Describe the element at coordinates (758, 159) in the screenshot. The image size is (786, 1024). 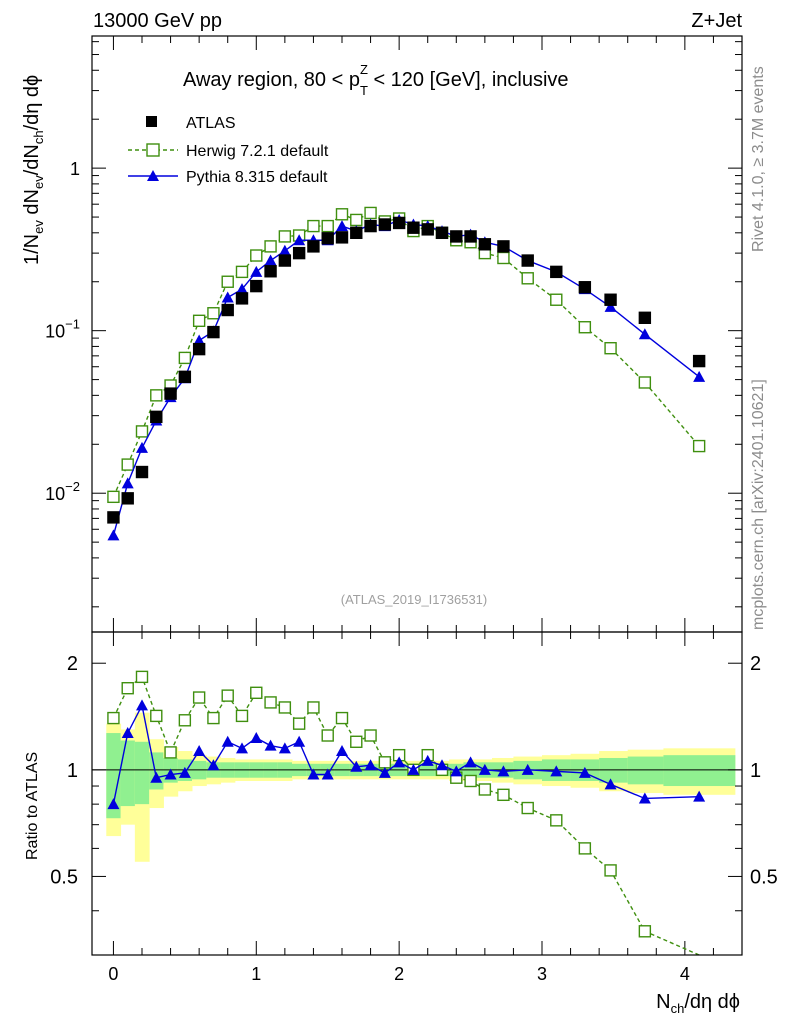
I see `rivet-credit: Rivet 4.1.0, ≥ 3.7M events` at that location.